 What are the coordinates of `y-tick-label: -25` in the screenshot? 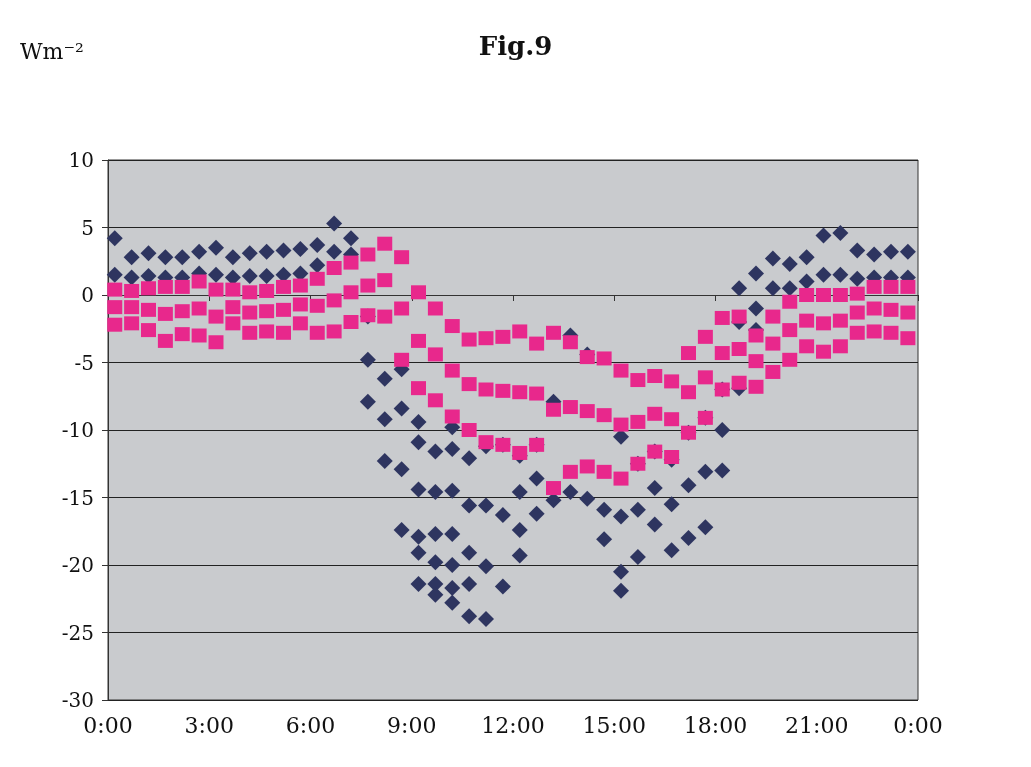 It's located at (77, 632).